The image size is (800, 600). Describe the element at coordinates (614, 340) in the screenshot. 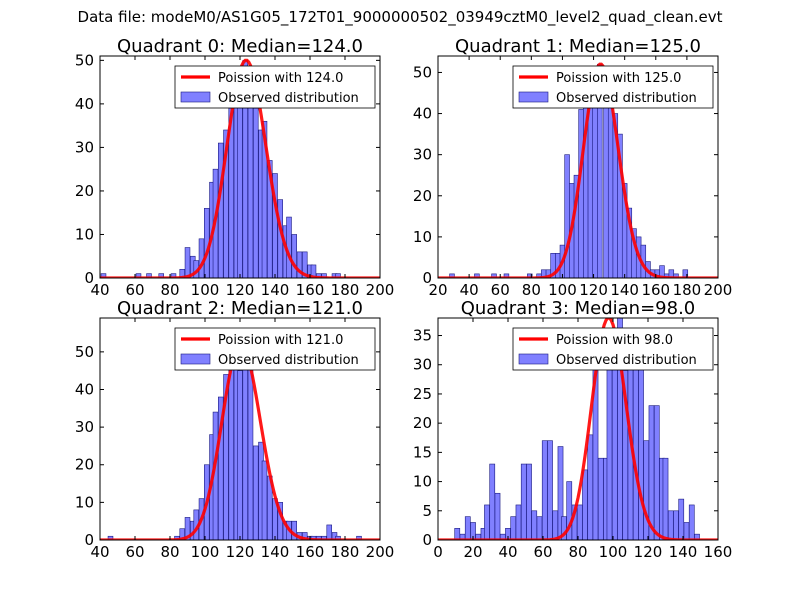

I see `legend-fit-label: Poission with 98.0` at that location.